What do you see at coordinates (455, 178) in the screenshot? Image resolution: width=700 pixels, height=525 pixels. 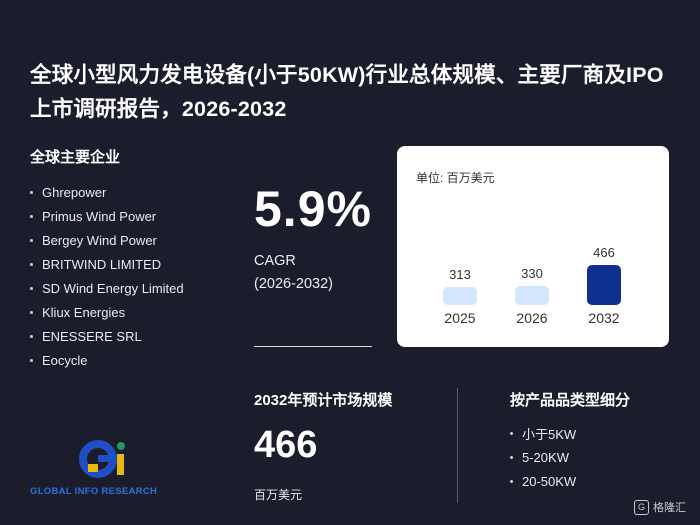 I see `chart-unit-label: 单位: 百万美元` at bounding box center [455, 178].